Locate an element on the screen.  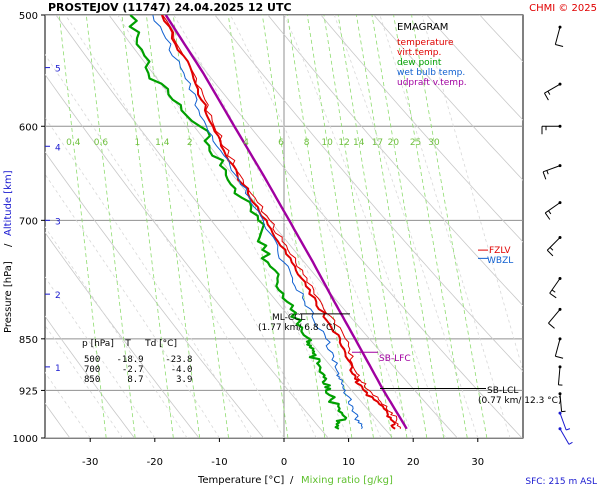
moist-adiabat is located at coordinates (472, 193).